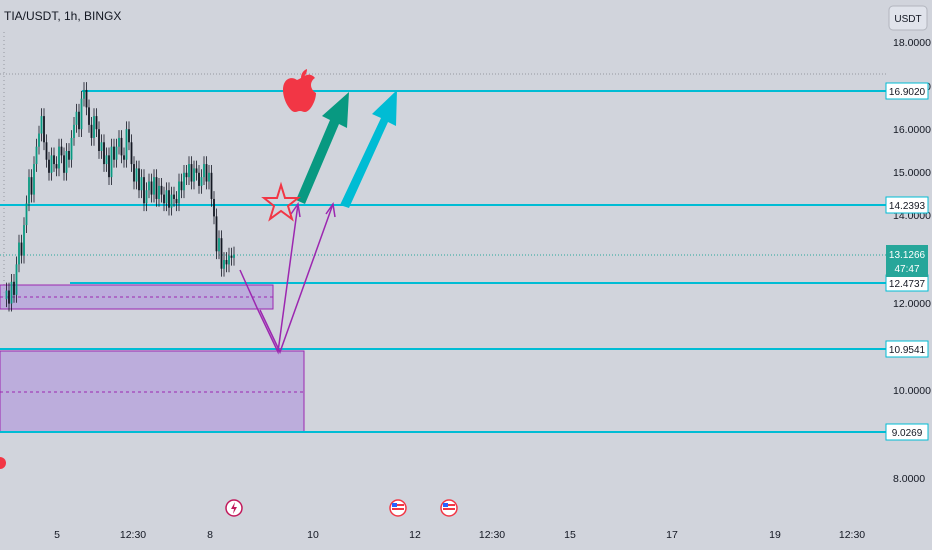  What do you see at coordinates (908, 18) in the screenshot?
I see `currency-button: USDT` at bounding box center [908, 18].